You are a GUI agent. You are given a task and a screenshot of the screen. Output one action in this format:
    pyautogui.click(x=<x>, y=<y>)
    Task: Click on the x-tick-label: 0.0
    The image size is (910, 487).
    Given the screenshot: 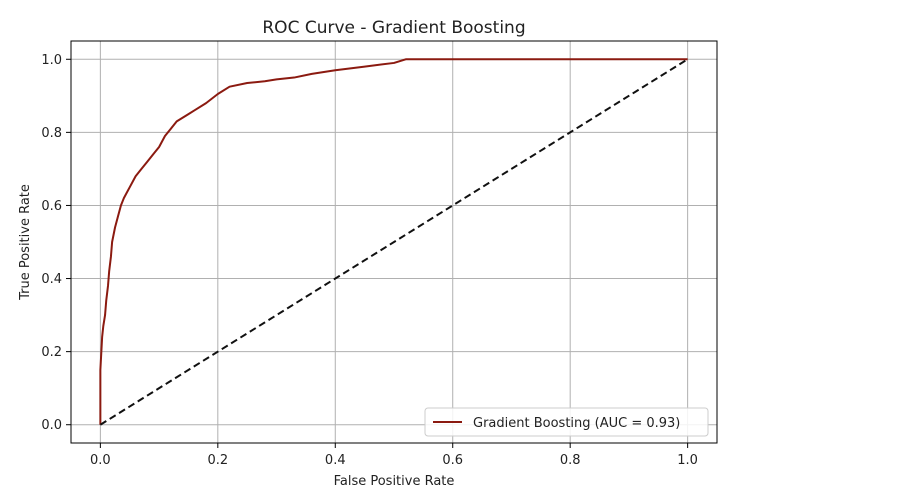 What is the action you would take?
    pyautogui.click(x=100, y=460)
    